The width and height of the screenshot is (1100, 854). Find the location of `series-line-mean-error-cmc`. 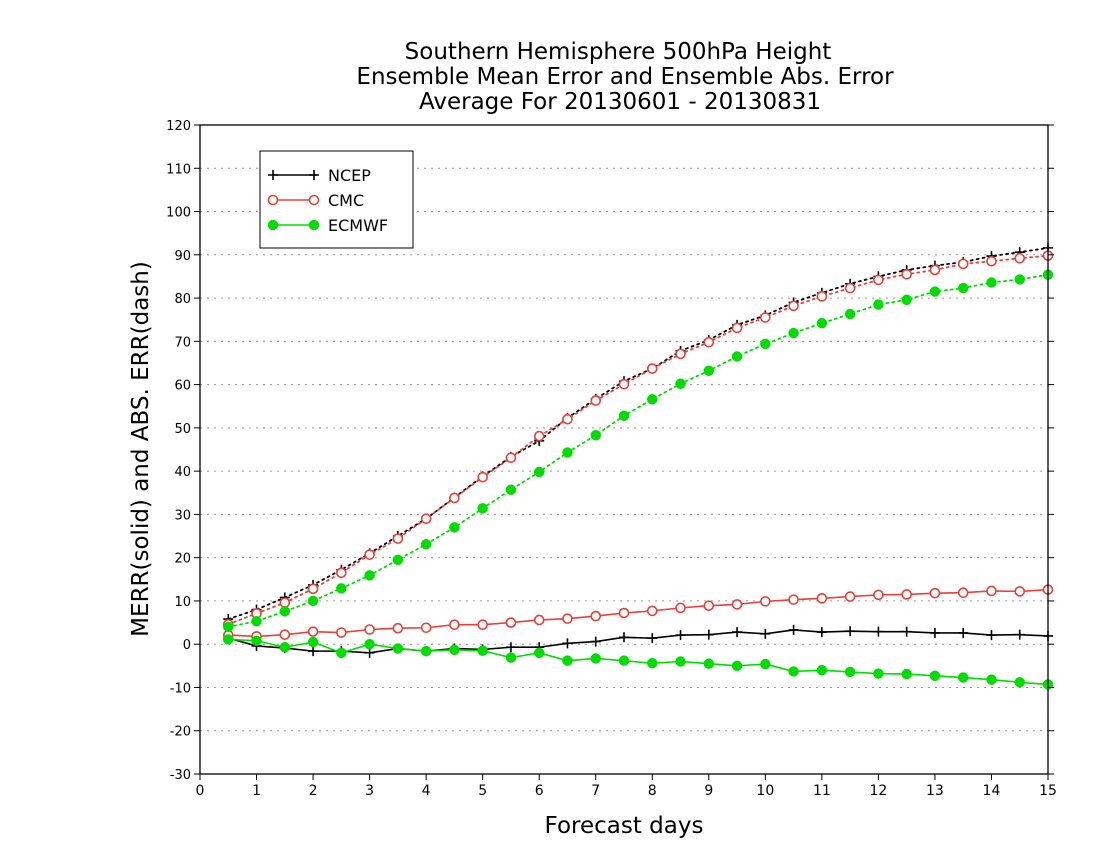

series-line-mean-error-cmc is located at coordinates (638, 613).